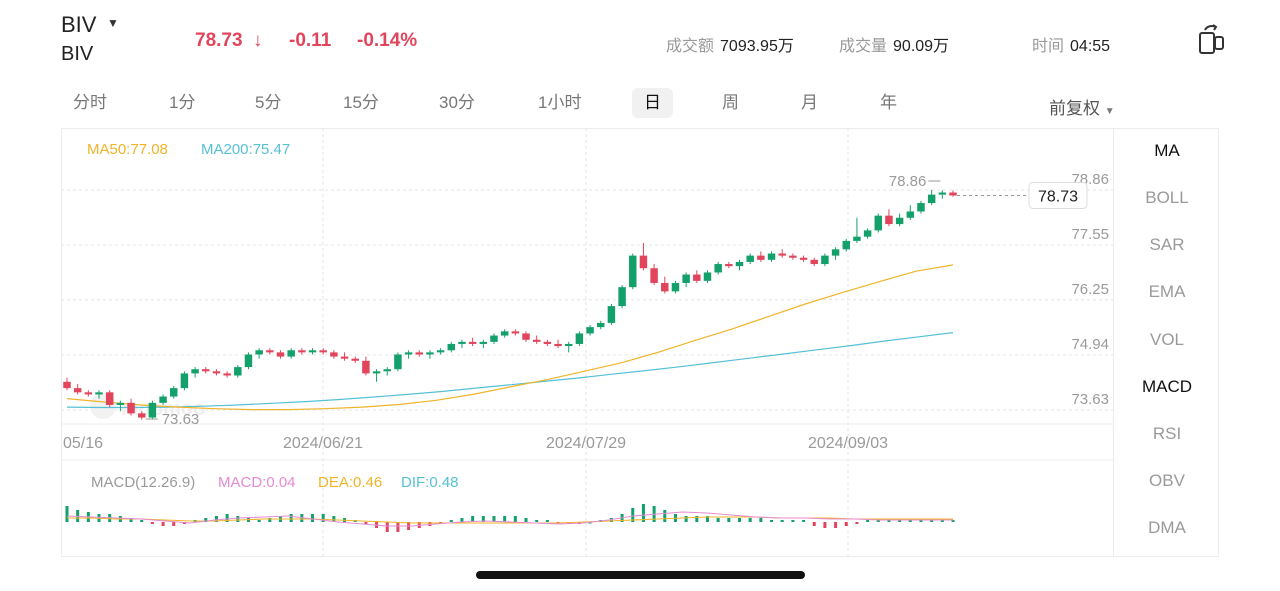 The width and height of the screenshot is (1280, 591). Describe the element at coordinates (77, 54) in the screenshot. I see `symbol-subtitle: BIV` at that location.